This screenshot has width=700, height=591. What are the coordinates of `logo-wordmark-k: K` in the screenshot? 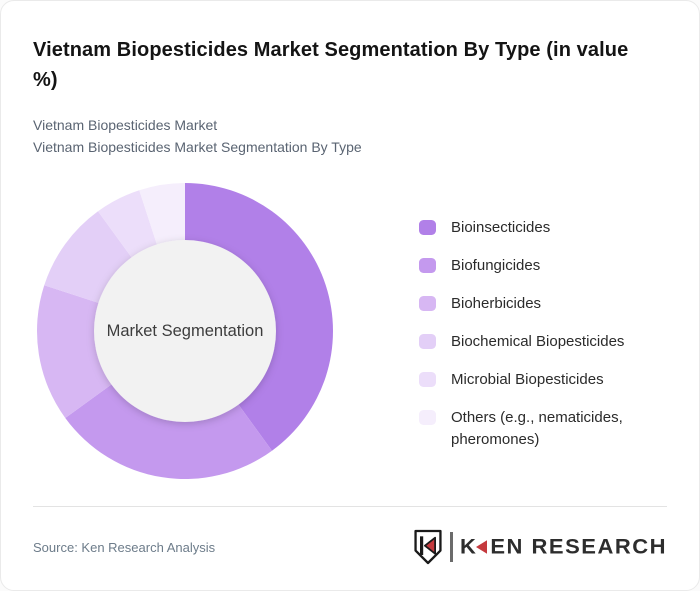 It's located at (468, 546).